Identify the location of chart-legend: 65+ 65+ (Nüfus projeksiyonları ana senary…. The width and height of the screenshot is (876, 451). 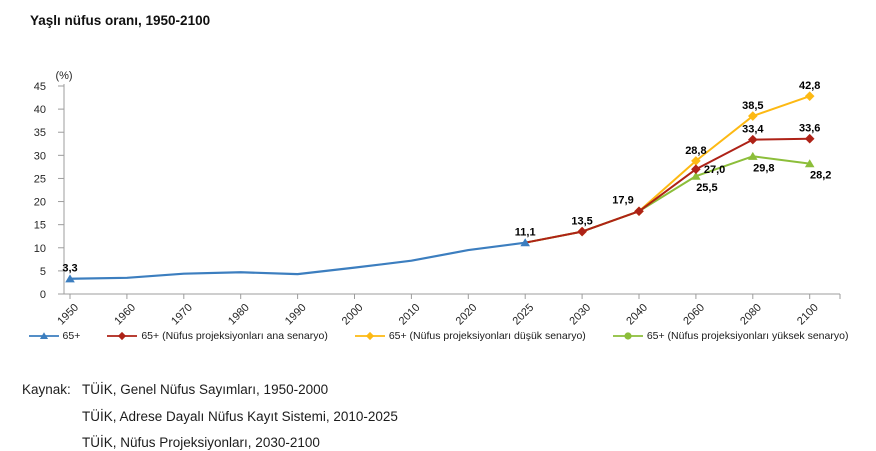
(438, 336).